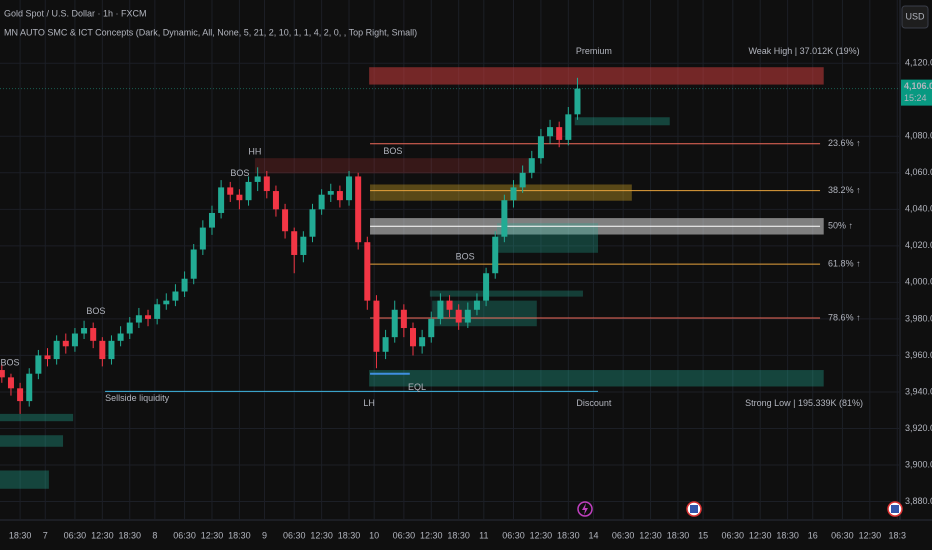  I want to click on y-tick-label: 4,060.00, so click(918, 172).